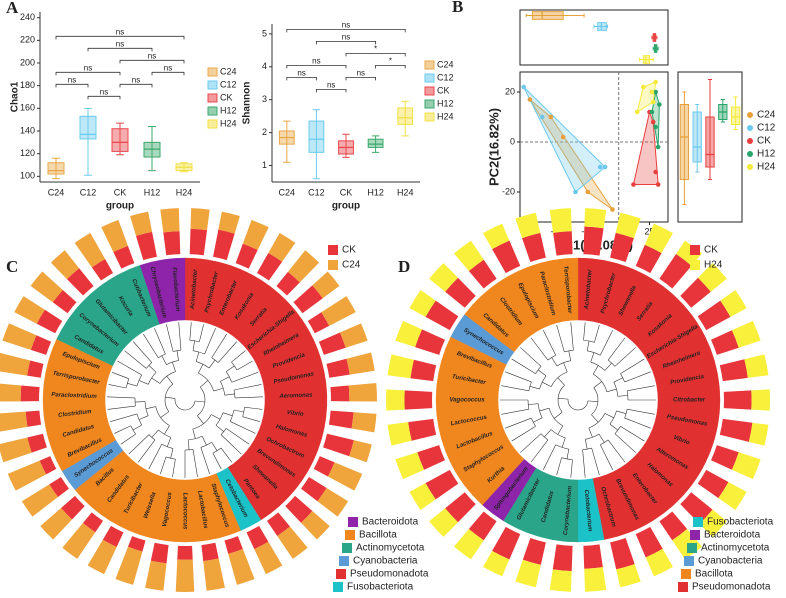  Describe the element at coordinates (684, 142) in the screenshot. I see `box` at that location.